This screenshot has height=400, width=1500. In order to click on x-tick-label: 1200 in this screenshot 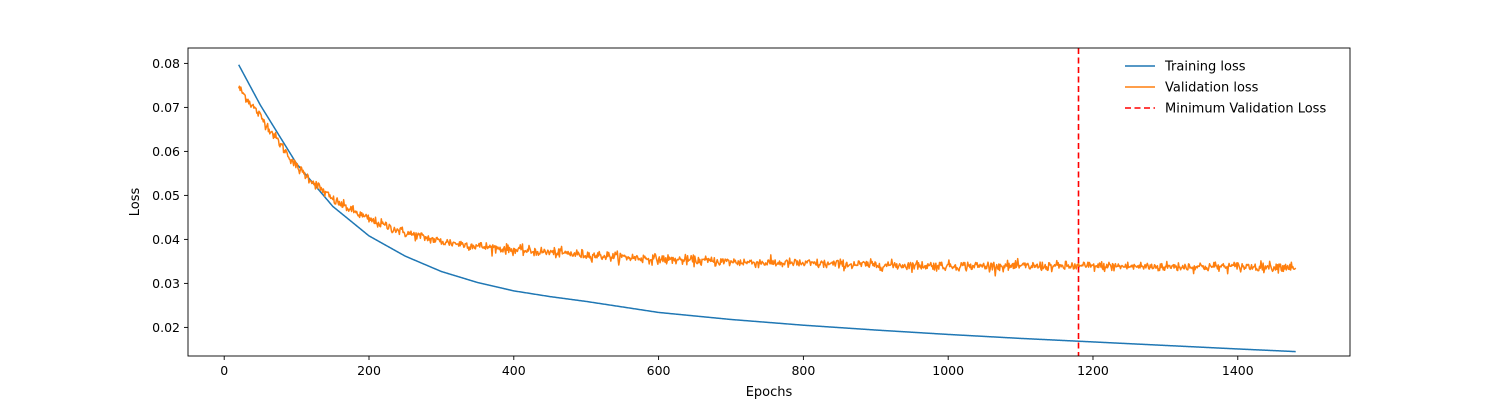, I will do `click(1093, 370)`.